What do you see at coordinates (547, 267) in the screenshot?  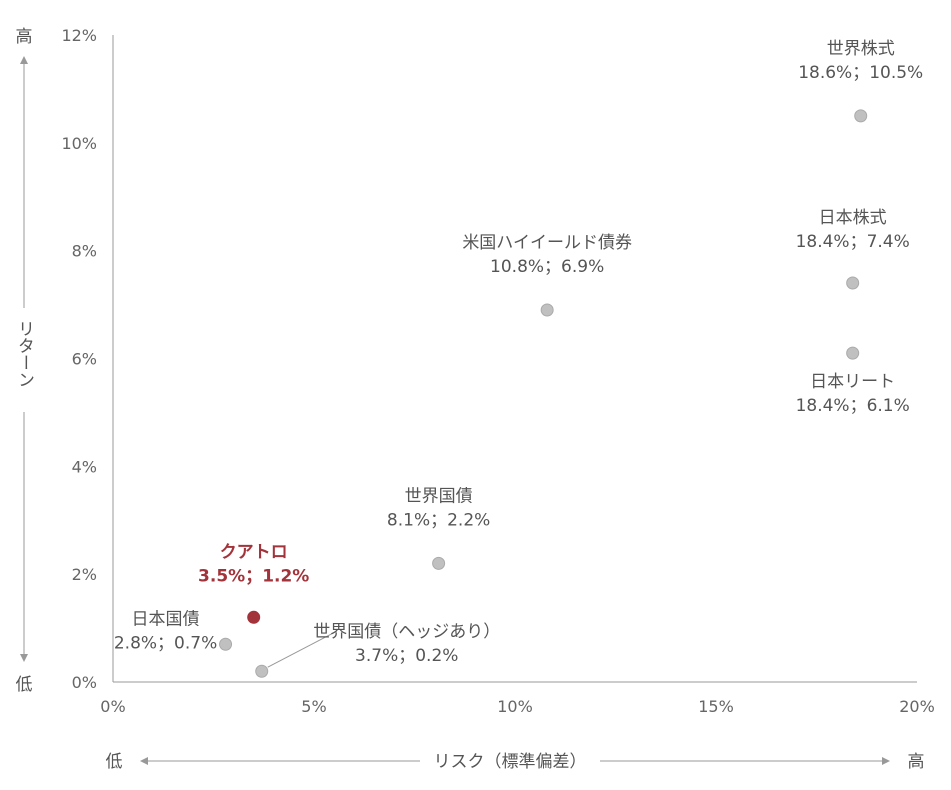 I see `data-label-value: 10.8%；6.9%` at bounding box center [547, 267].